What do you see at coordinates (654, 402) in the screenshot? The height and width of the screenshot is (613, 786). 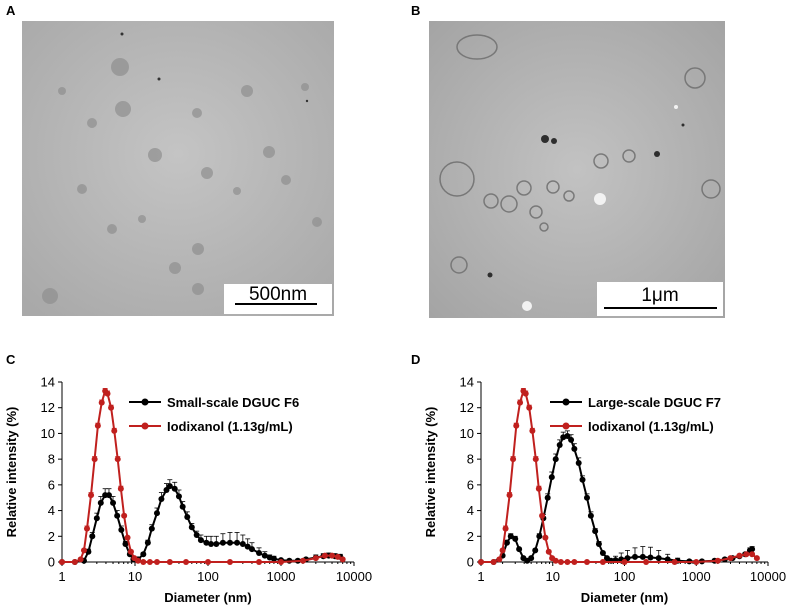 I see `legend-label: Large-scale DGUC F7` at bounding box center [654, 402].